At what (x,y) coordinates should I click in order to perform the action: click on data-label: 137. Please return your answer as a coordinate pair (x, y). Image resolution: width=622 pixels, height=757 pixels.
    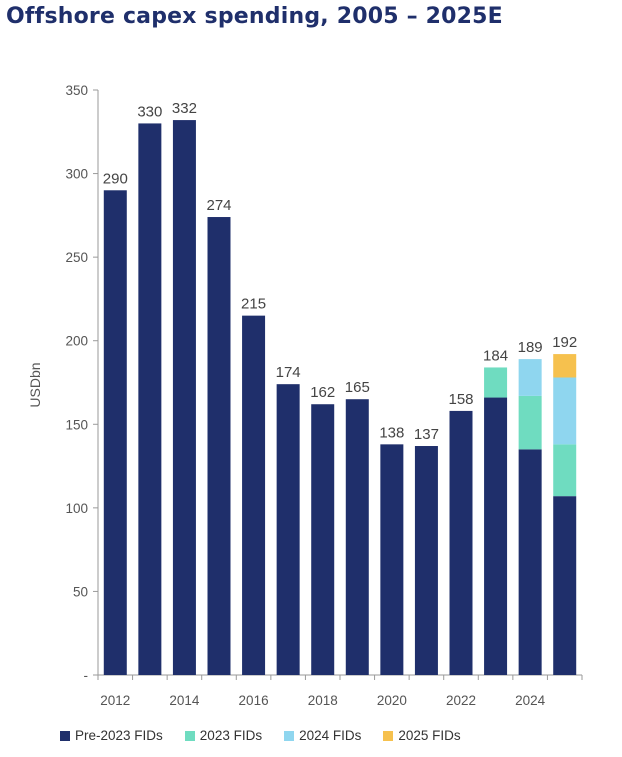
    Looking at the image, I should click on (426, 434).